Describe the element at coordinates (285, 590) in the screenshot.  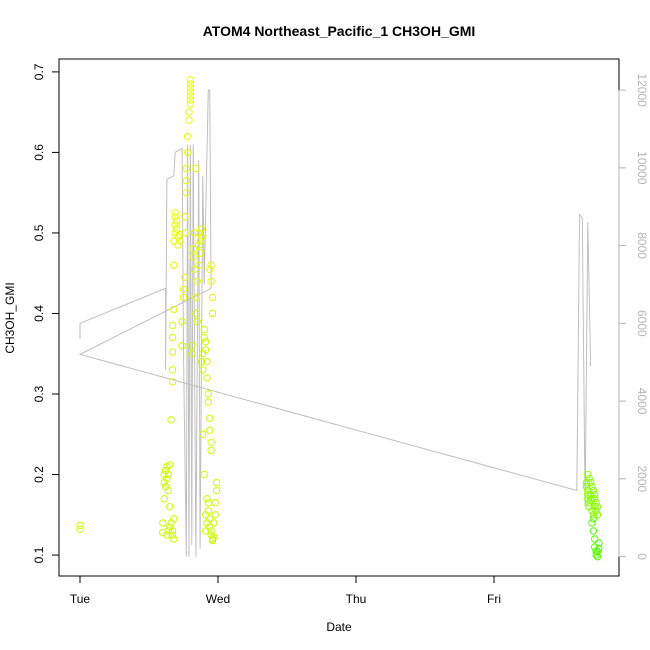
I see `x-axis: Tue Wed Thu Fri` at that location.